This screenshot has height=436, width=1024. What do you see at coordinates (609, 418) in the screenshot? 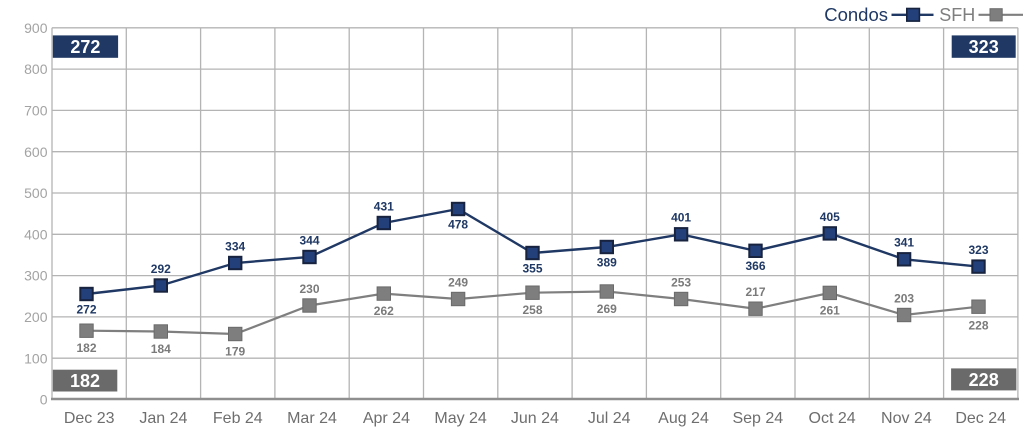
I see `svg-text: Jul 24` at bounding box center [609, 418].